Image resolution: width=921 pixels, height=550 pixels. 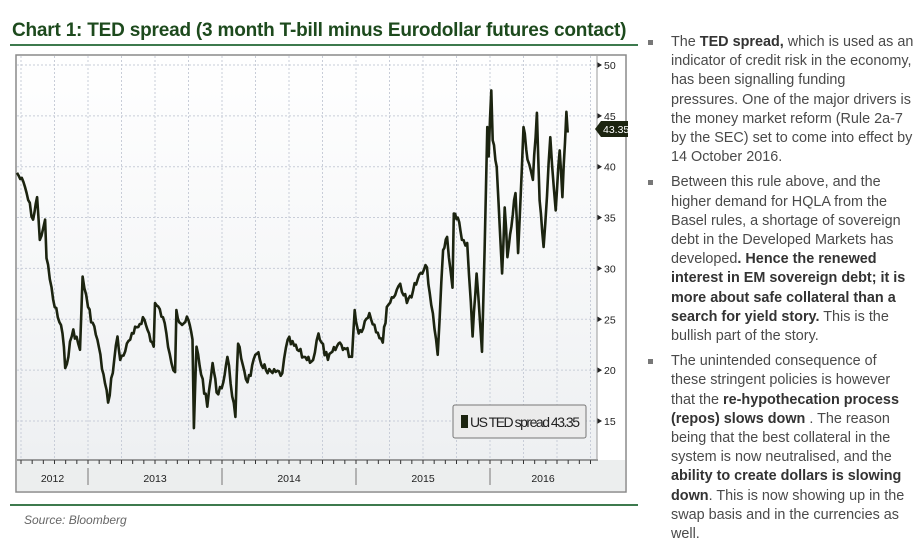 What do you see at coordinates (324, 45) in the screenshot?
I see `title-rule` at bounding box center [324, 45].